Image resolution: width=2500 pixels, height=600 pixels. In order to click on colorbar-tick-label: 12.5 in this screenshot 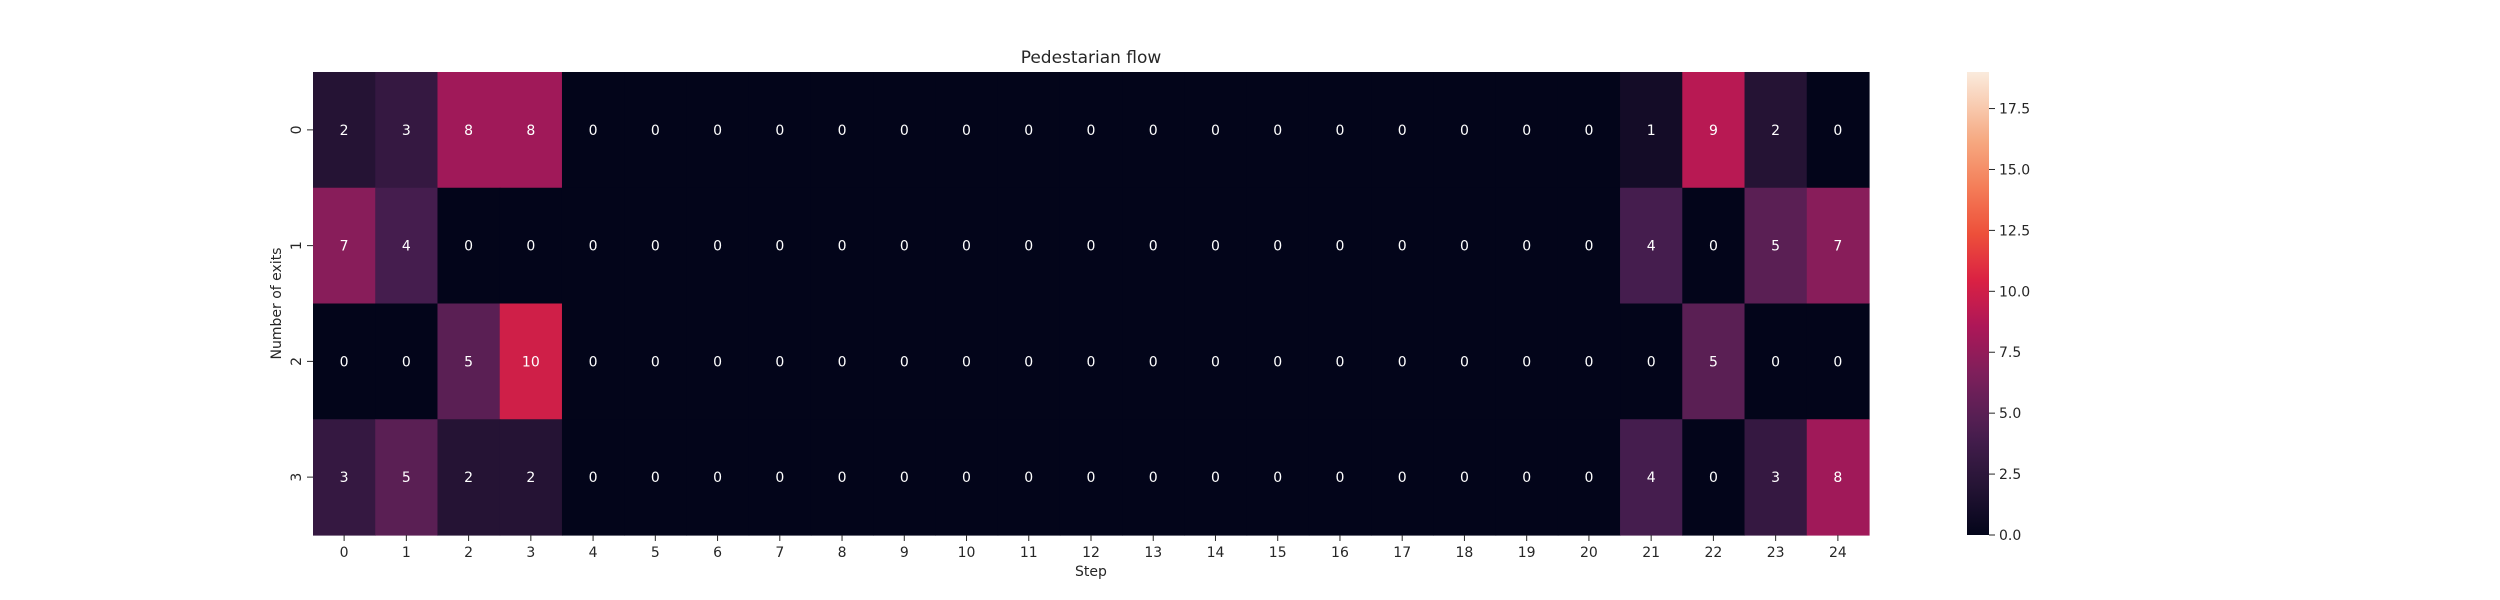, I will do `click(2014, 231)`.